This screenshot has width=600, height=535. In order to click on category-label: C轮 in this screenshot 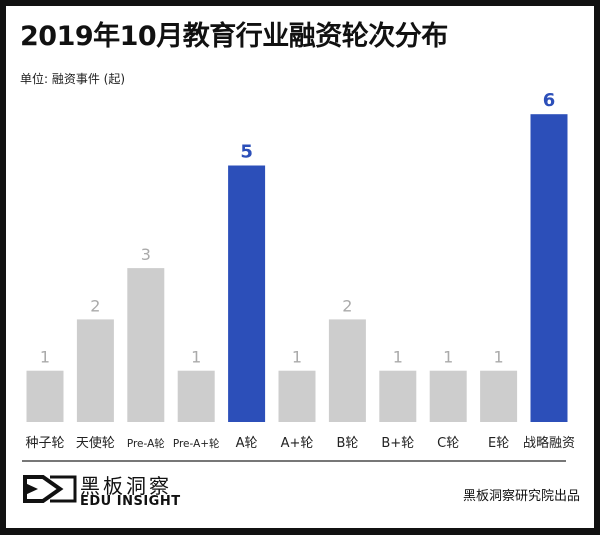, I will do `click(448, 443)`.